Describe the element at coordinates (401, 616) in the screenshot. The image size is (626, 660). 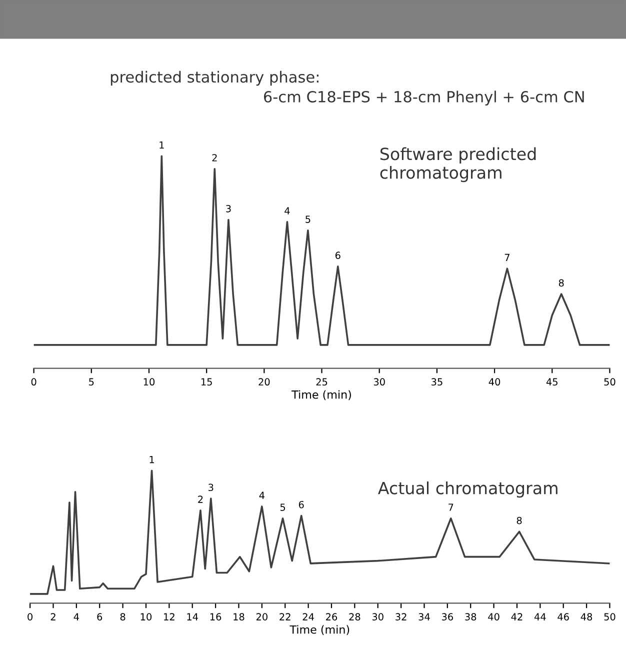
I see `x-tick-label: 32` at that location.